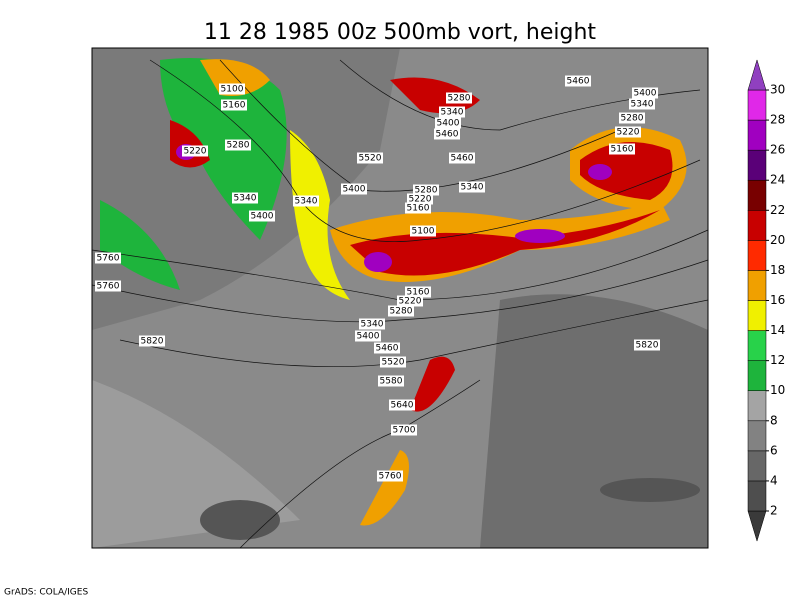  I want to click on colorbar-tick-label: 16, so click(777, 300).